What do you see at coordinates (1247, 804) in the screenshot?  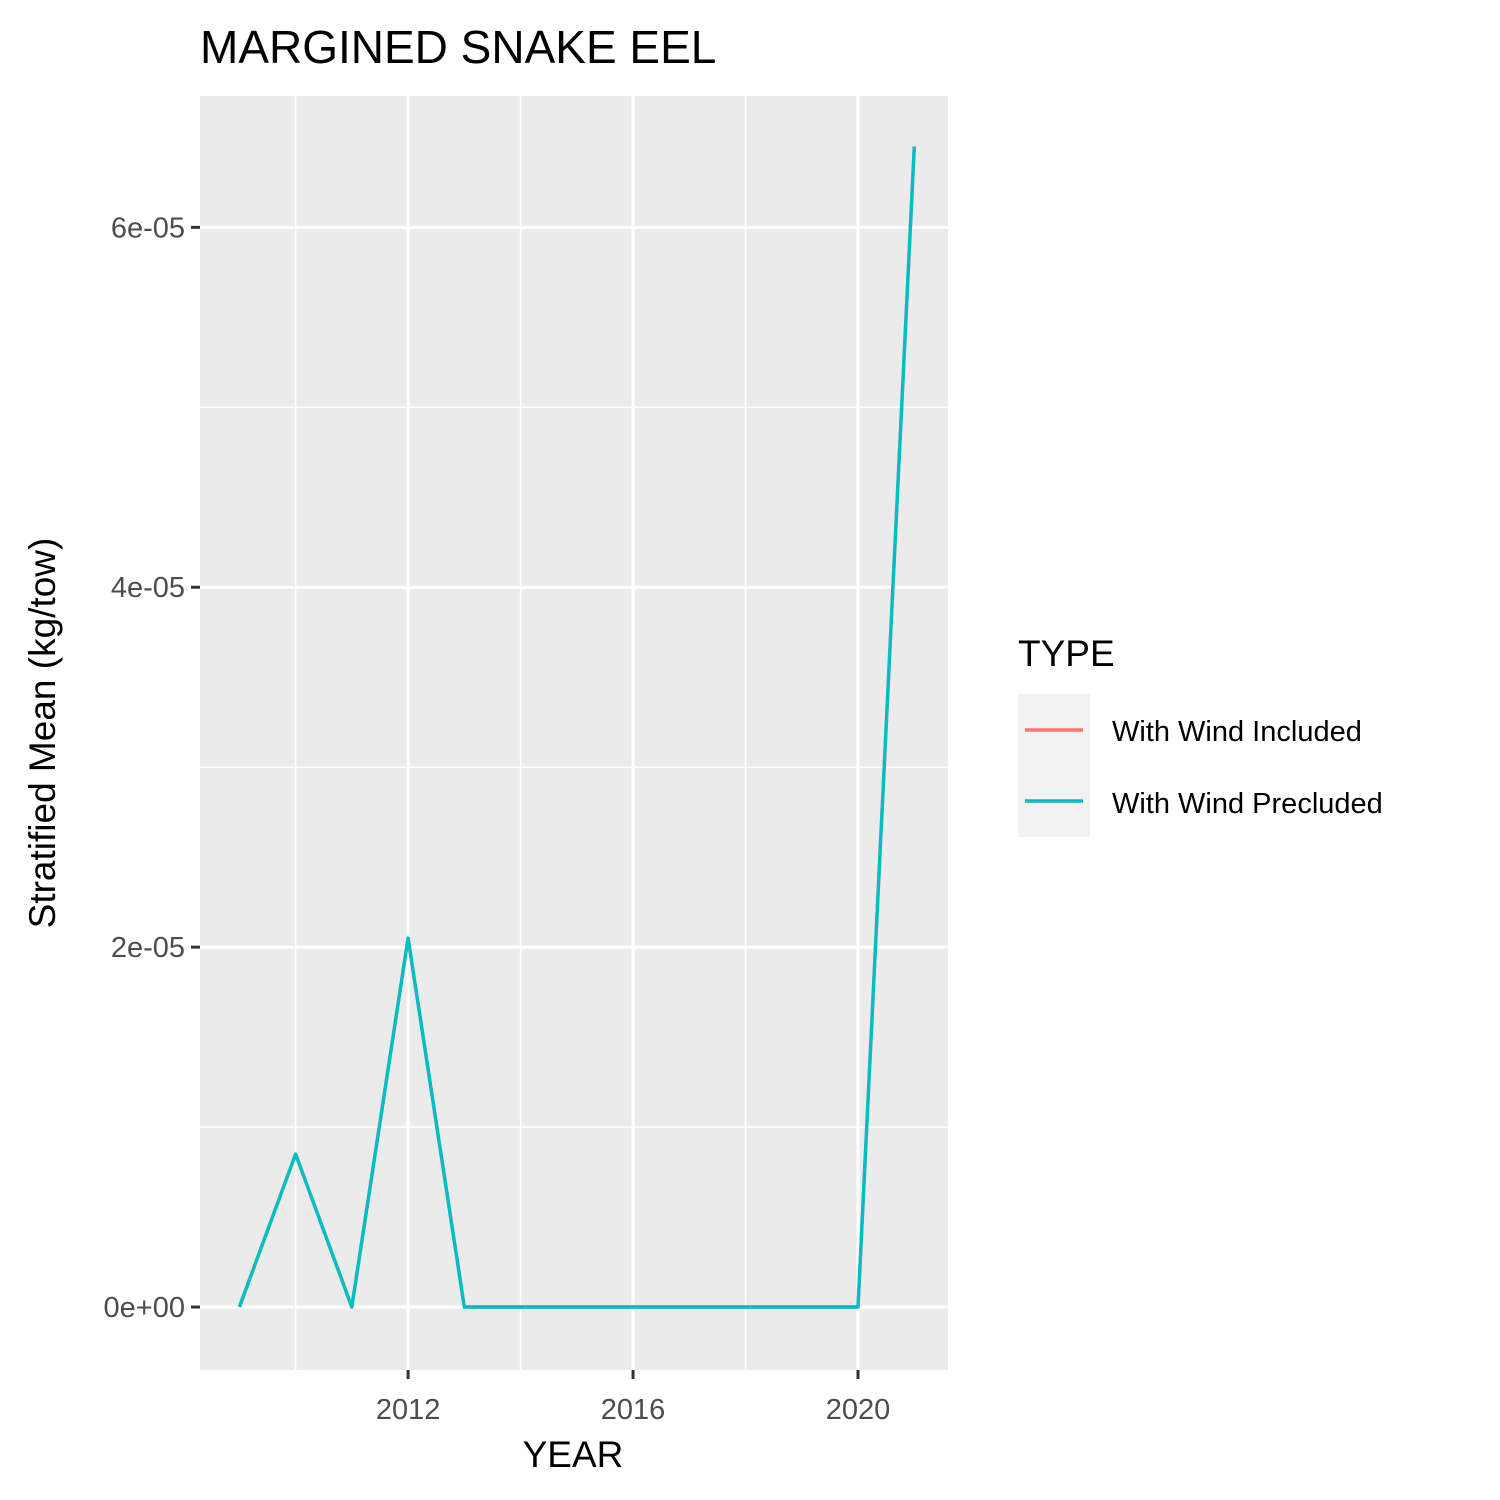 I see `legend-label-with-wind-precluded: With Wind Precluded` at bounding box center [1247, 804].